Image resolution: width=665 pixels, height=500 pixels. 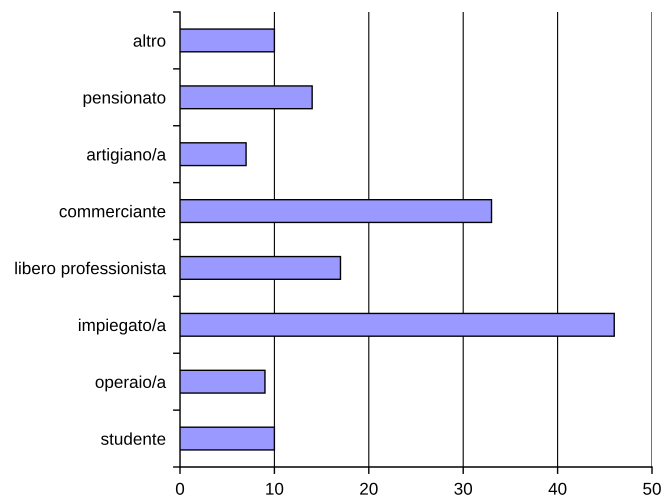 What do you see at coordinates (113, 211) in the screenshot?
I see `y-tick-label: commerciante` at bounding box center [113, 211].